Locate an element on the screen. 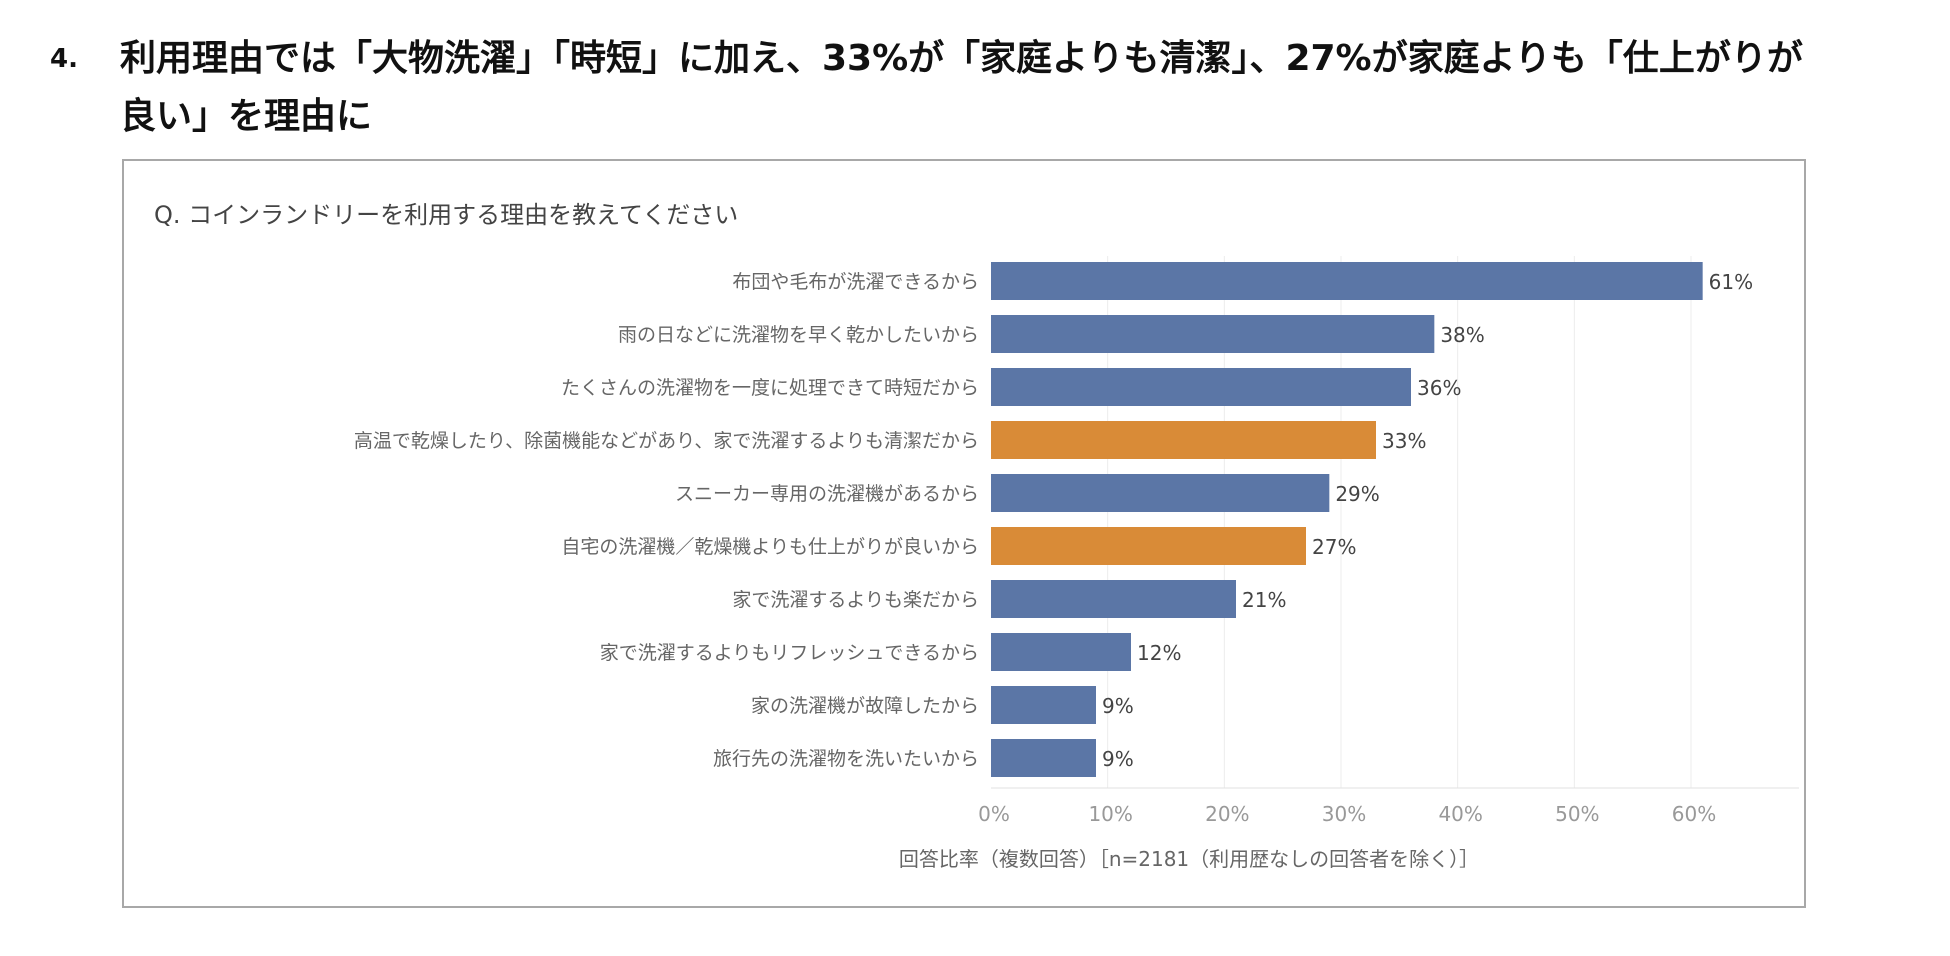  x-tick-label: 60% is located at coordinates (1694, 814).